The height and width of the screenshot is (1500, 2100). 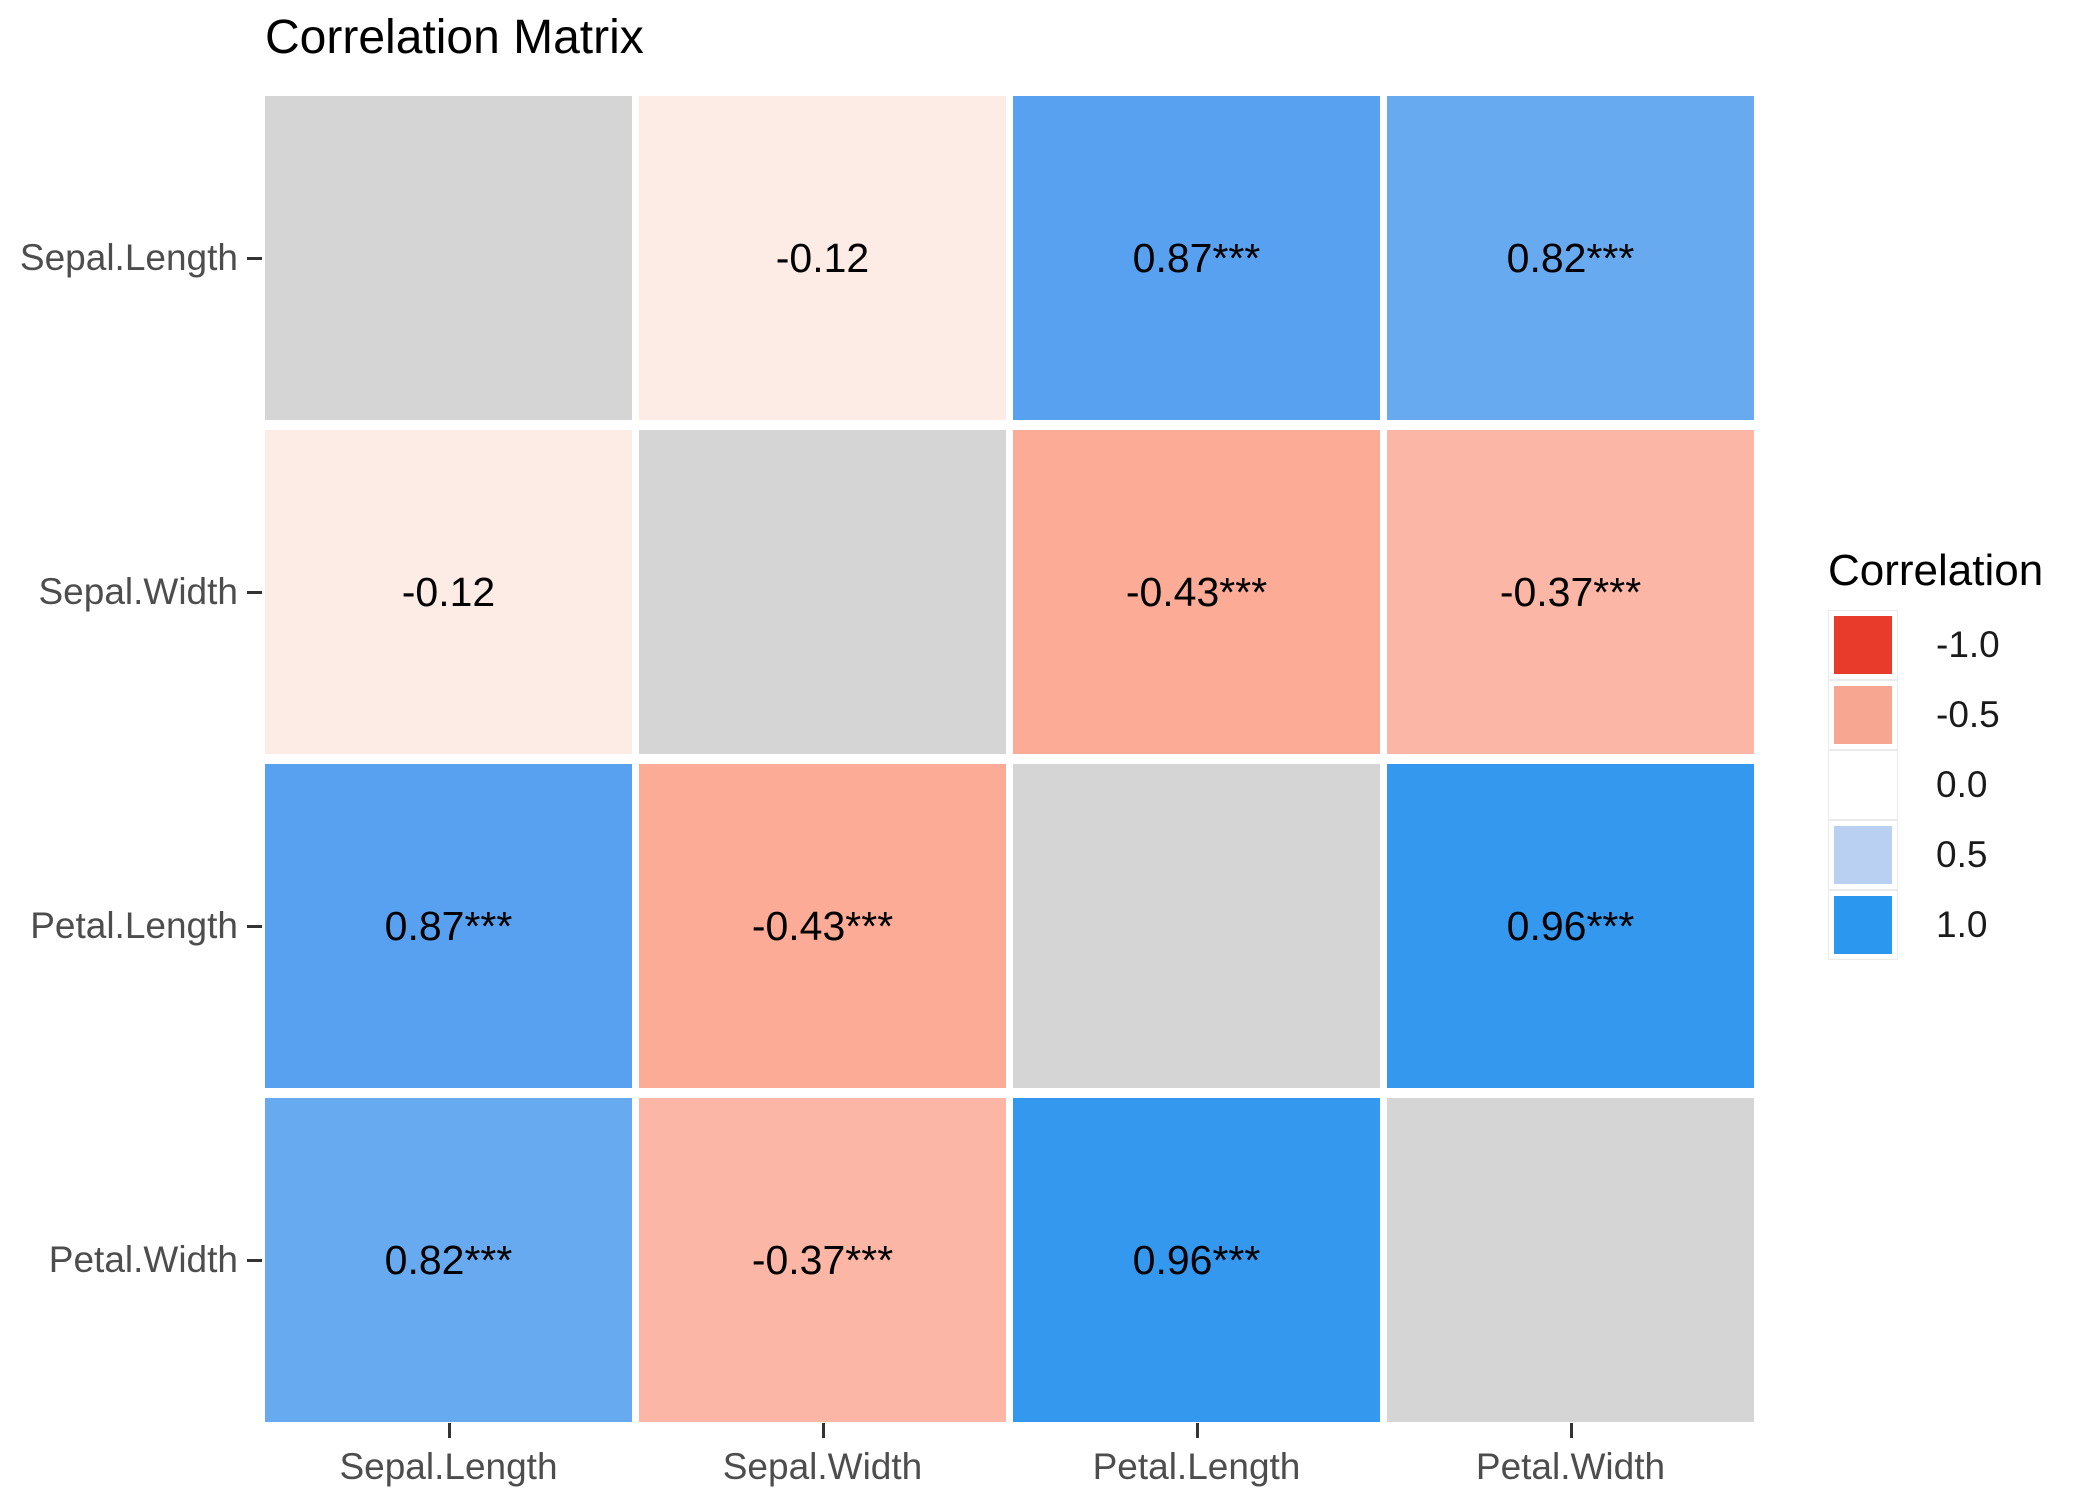 I want to click on legend-label: -1.0, so click(x=1968, y=644).